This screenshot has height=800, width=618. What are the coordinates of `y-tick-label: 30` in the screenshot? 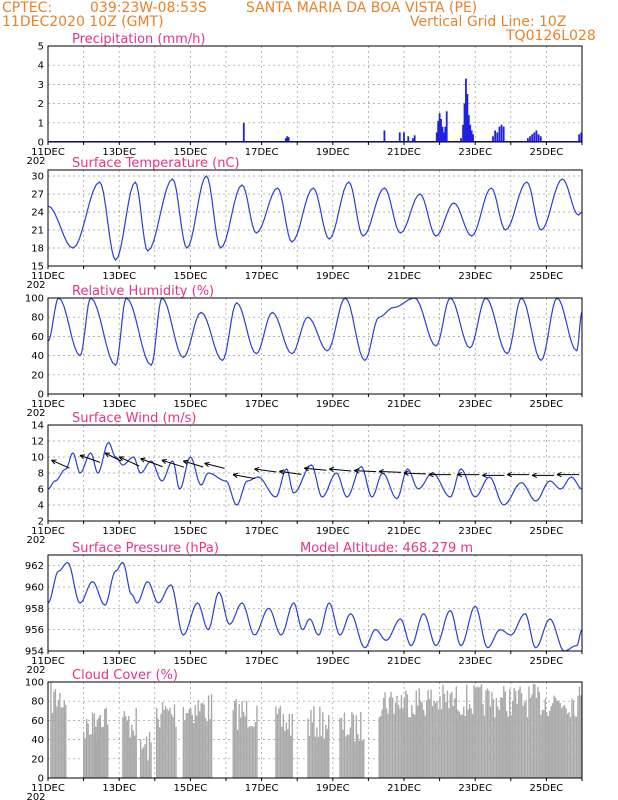 It's located at (37, 177).